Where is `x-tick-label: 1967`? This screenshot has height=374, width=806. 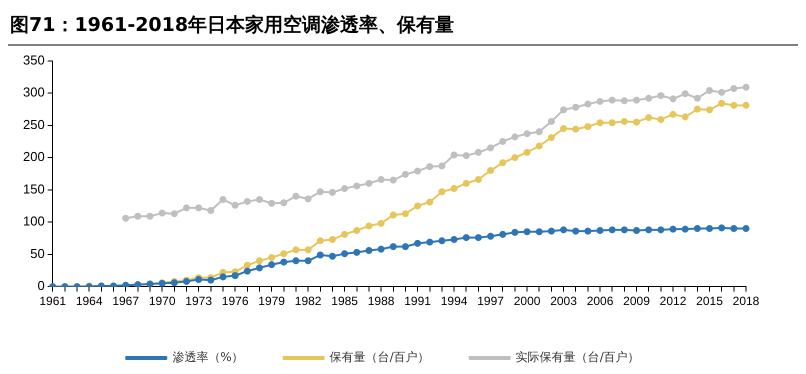 x-tick-label: 1967 is located at coordinates (126, 301).